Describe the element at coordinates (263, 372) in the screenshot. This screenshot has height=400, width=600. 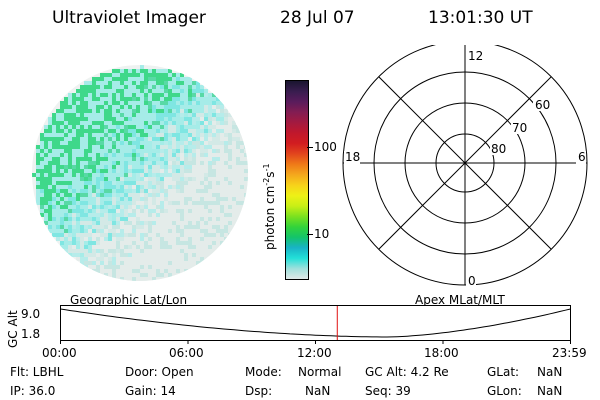
I see `status-mode-label: Mode:` at that location.